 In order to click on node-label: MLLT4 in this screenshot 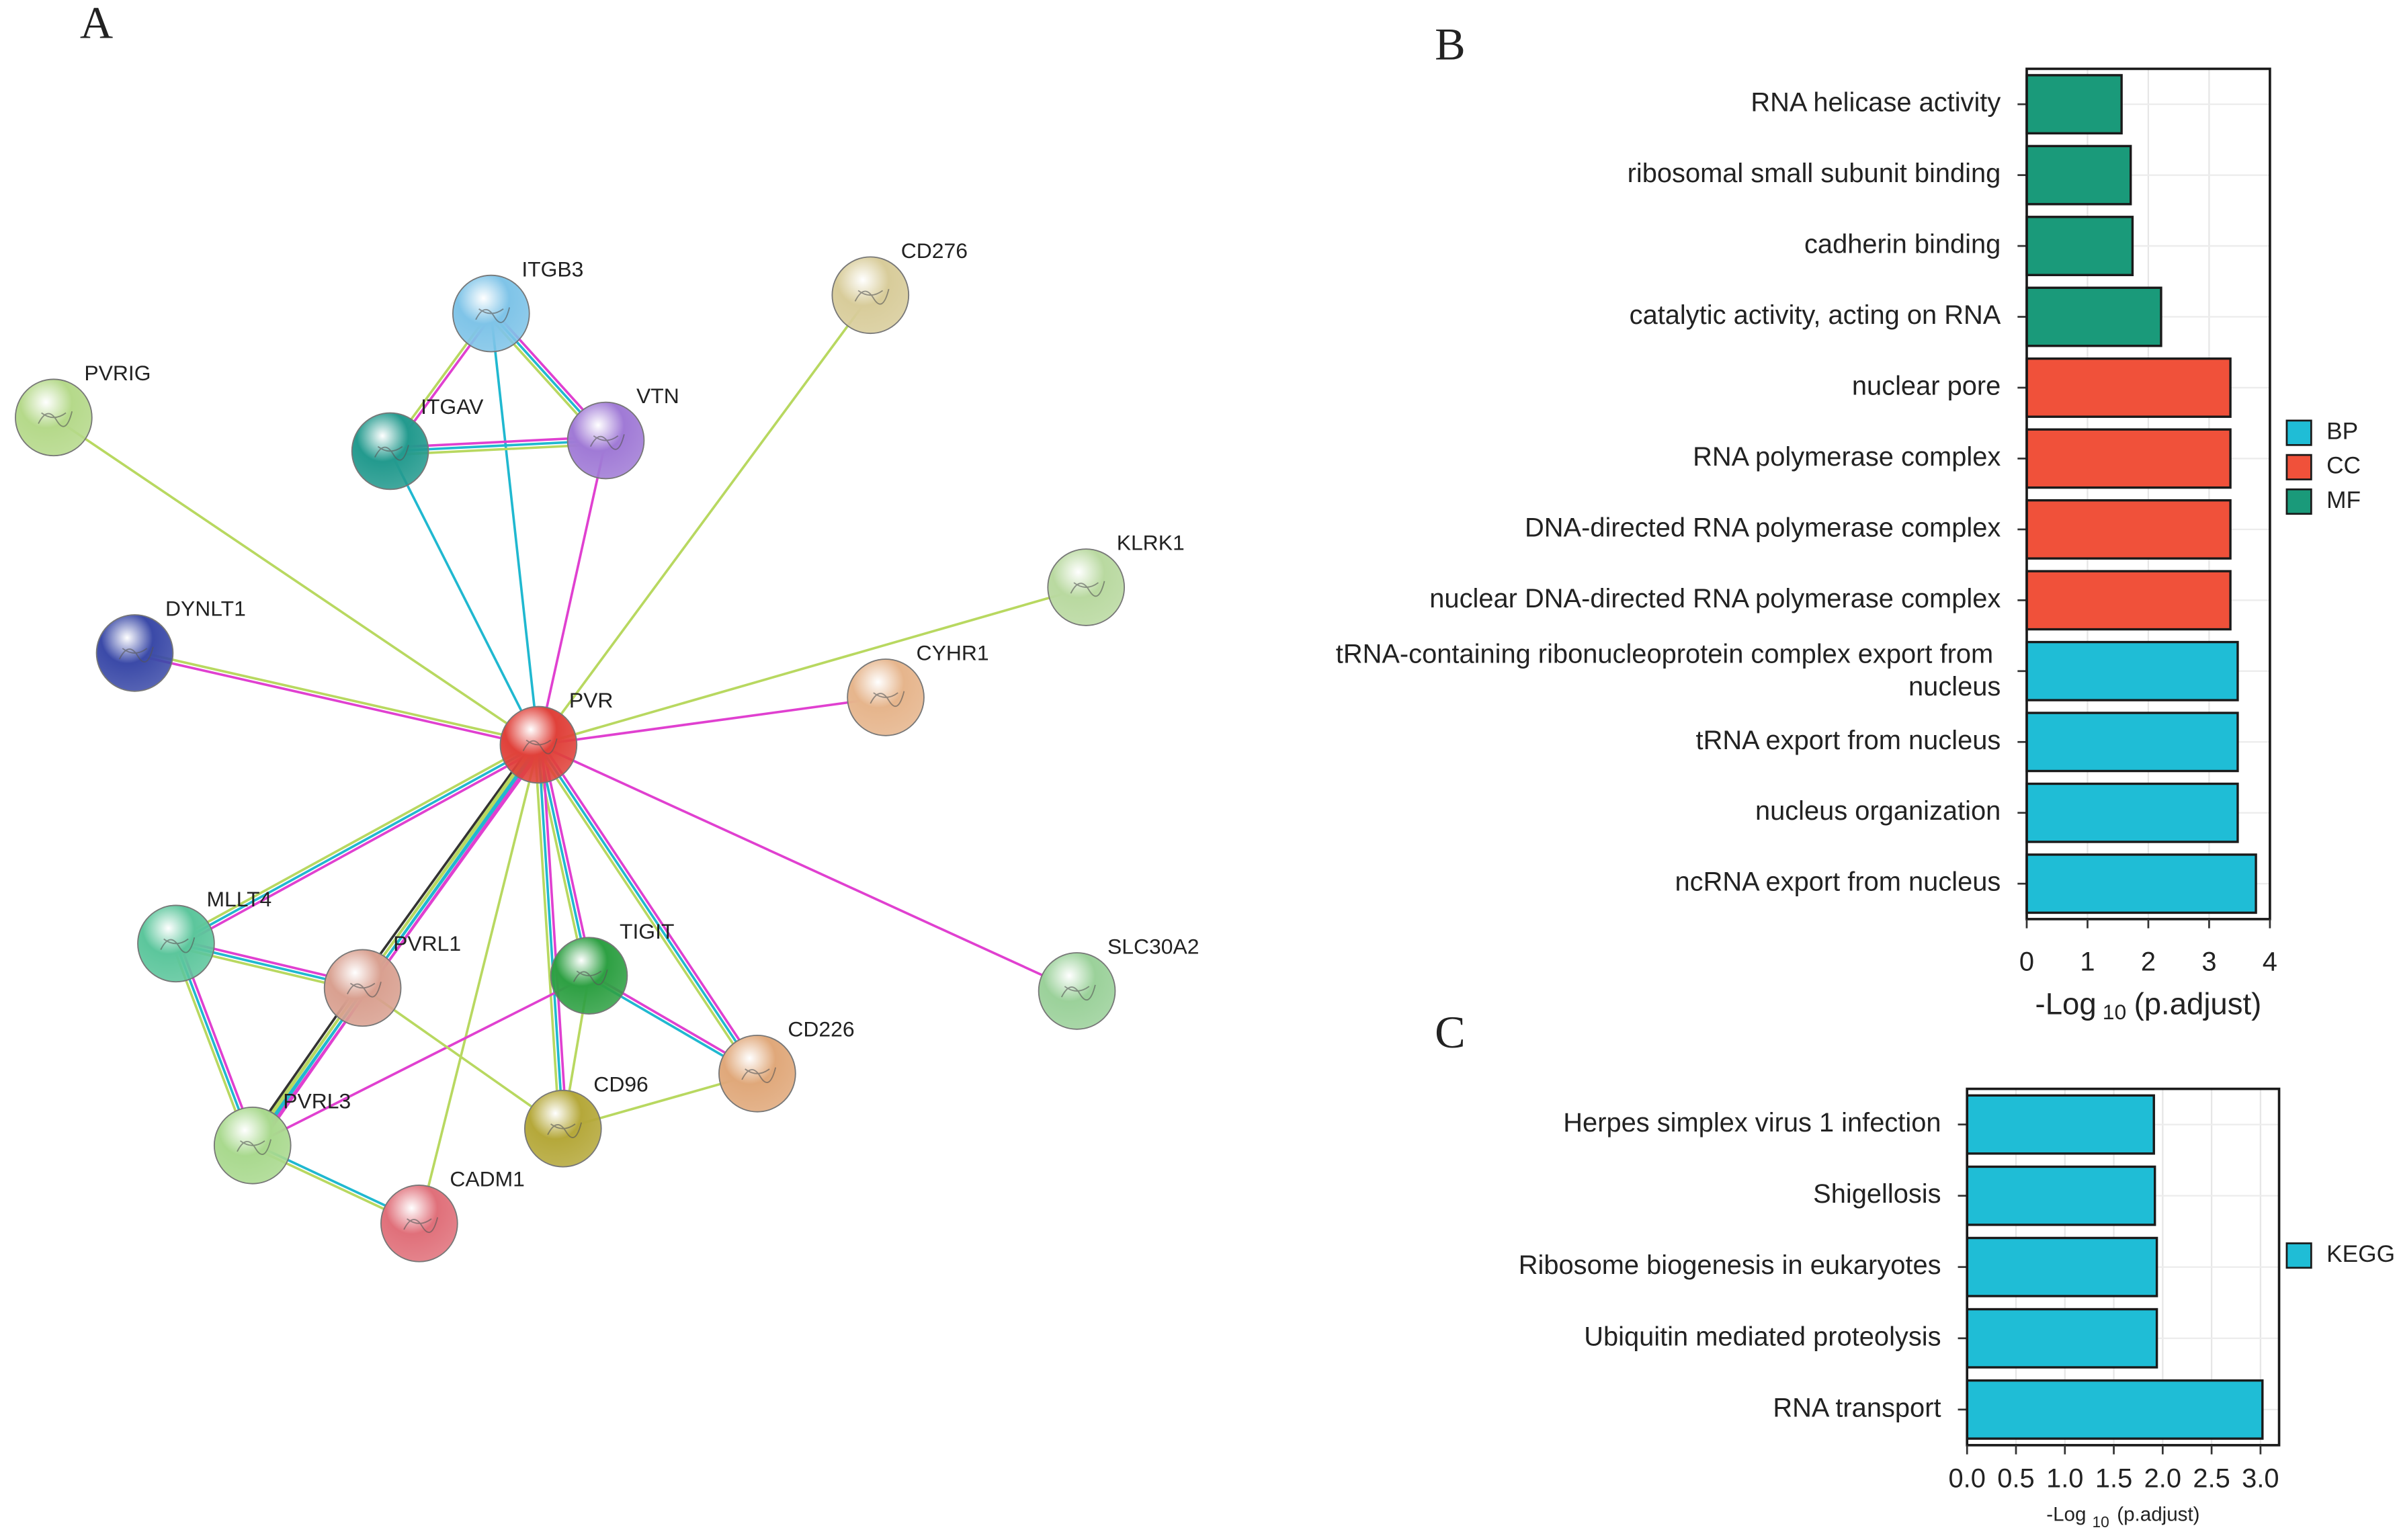, I will do `click(239, 899)`.